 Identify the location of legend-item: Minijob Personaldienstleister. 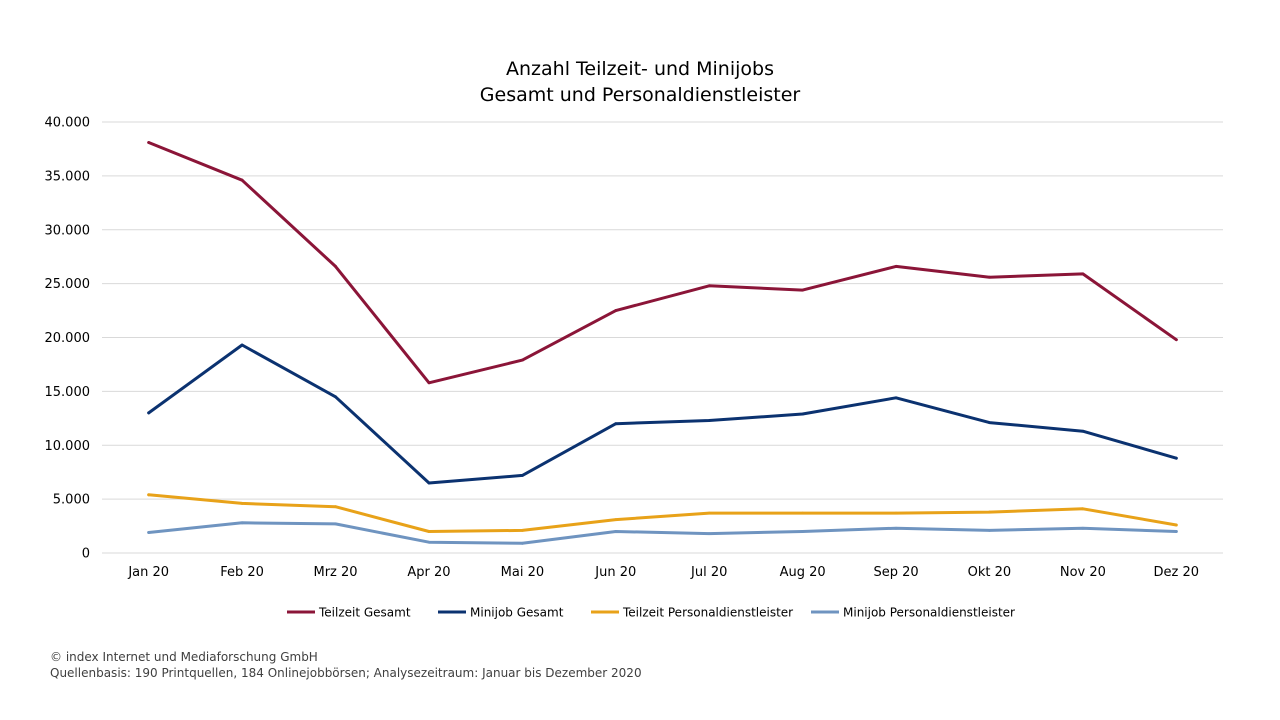
(913, 613).